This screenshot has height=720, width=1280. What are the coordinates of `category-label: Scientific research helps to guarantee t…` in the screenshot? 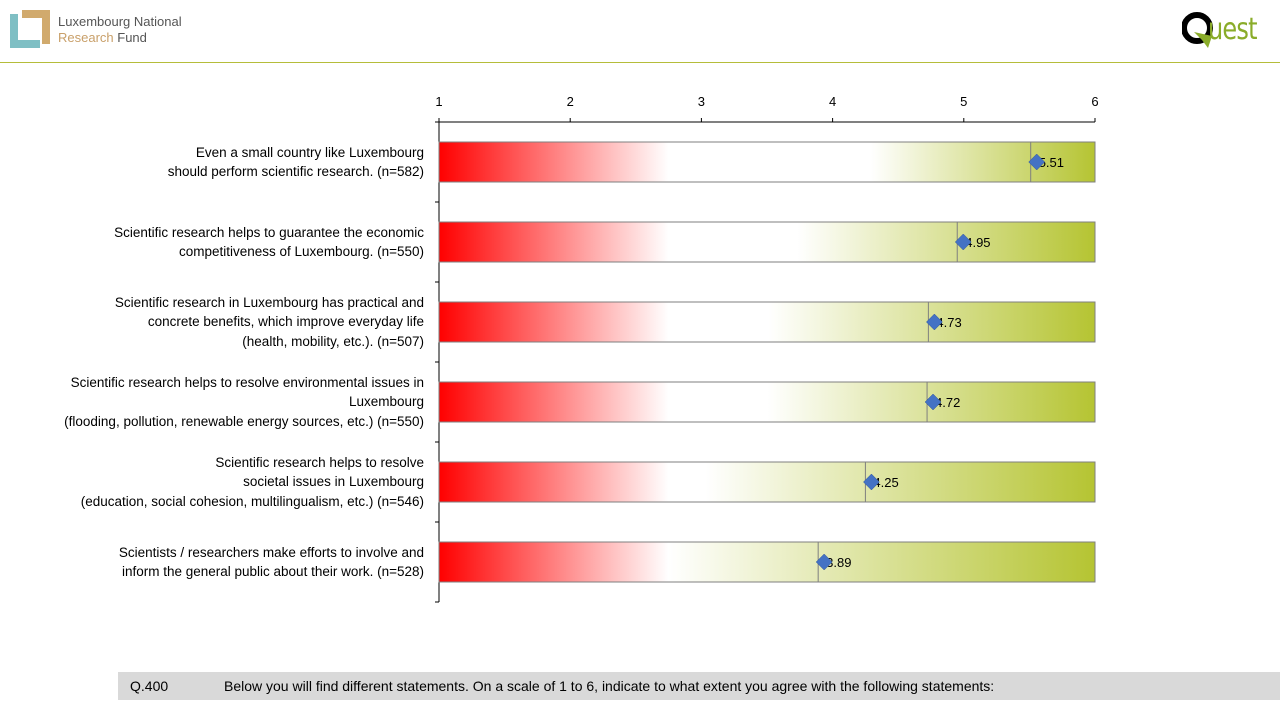 It's located at (269, 242).